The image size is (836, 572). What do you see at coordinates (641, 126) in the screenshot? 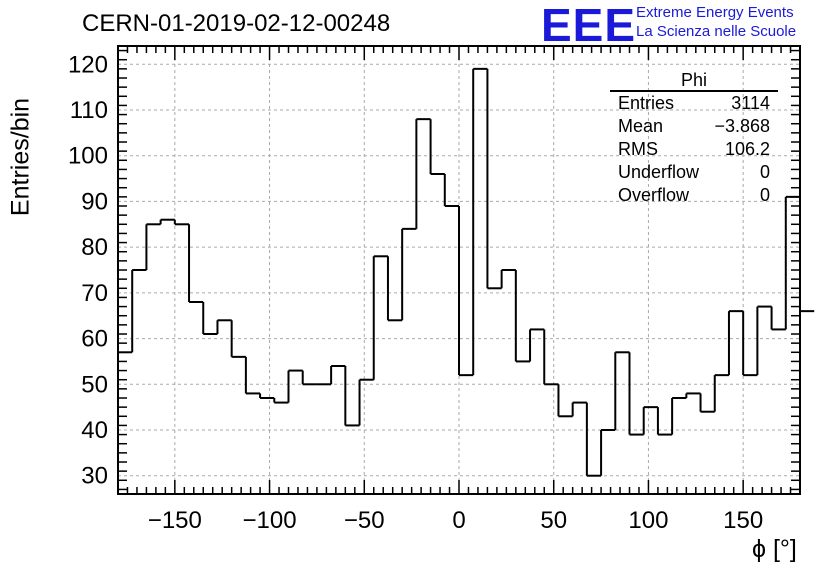
I see `stats-label: Mean` at bounding box center [641, 126].